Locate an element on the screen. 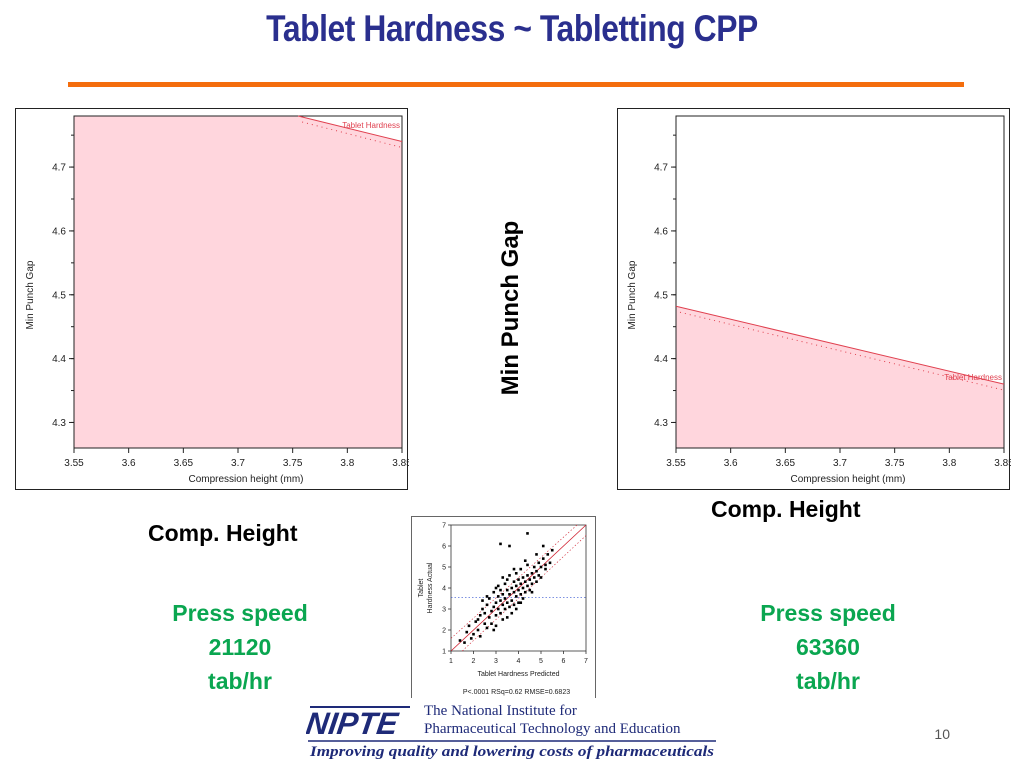 The image size is (1024, 768). right-contour-line is located at coordinates (840, 345).